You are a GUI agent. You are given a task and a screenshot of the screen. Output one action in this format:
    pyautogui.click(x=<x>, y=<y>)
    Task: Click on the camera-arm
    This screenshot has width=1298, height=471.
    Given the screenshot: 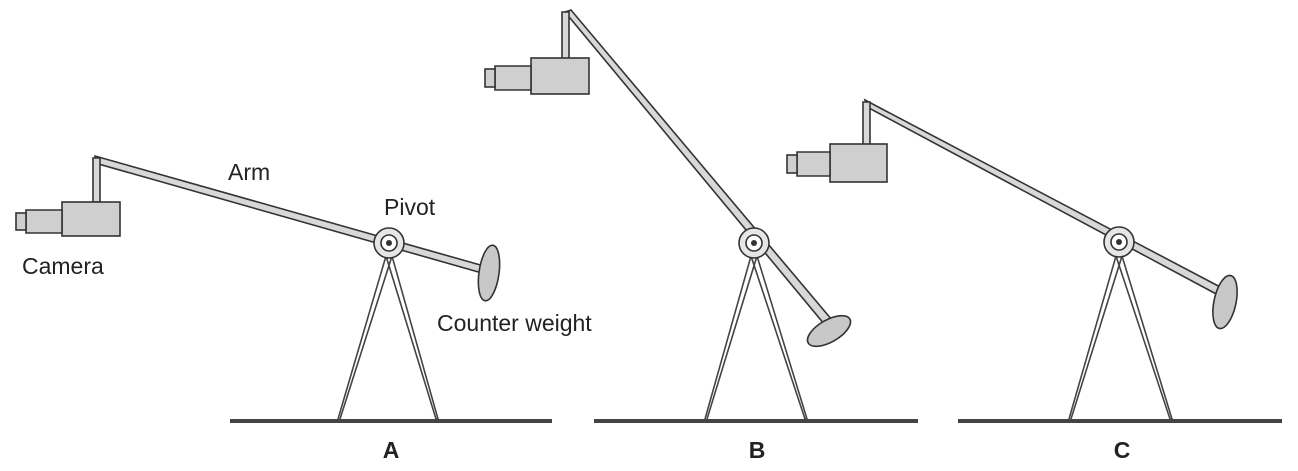 What is the action you would take?
    pyautogui.click(x=1044, y=198)
    